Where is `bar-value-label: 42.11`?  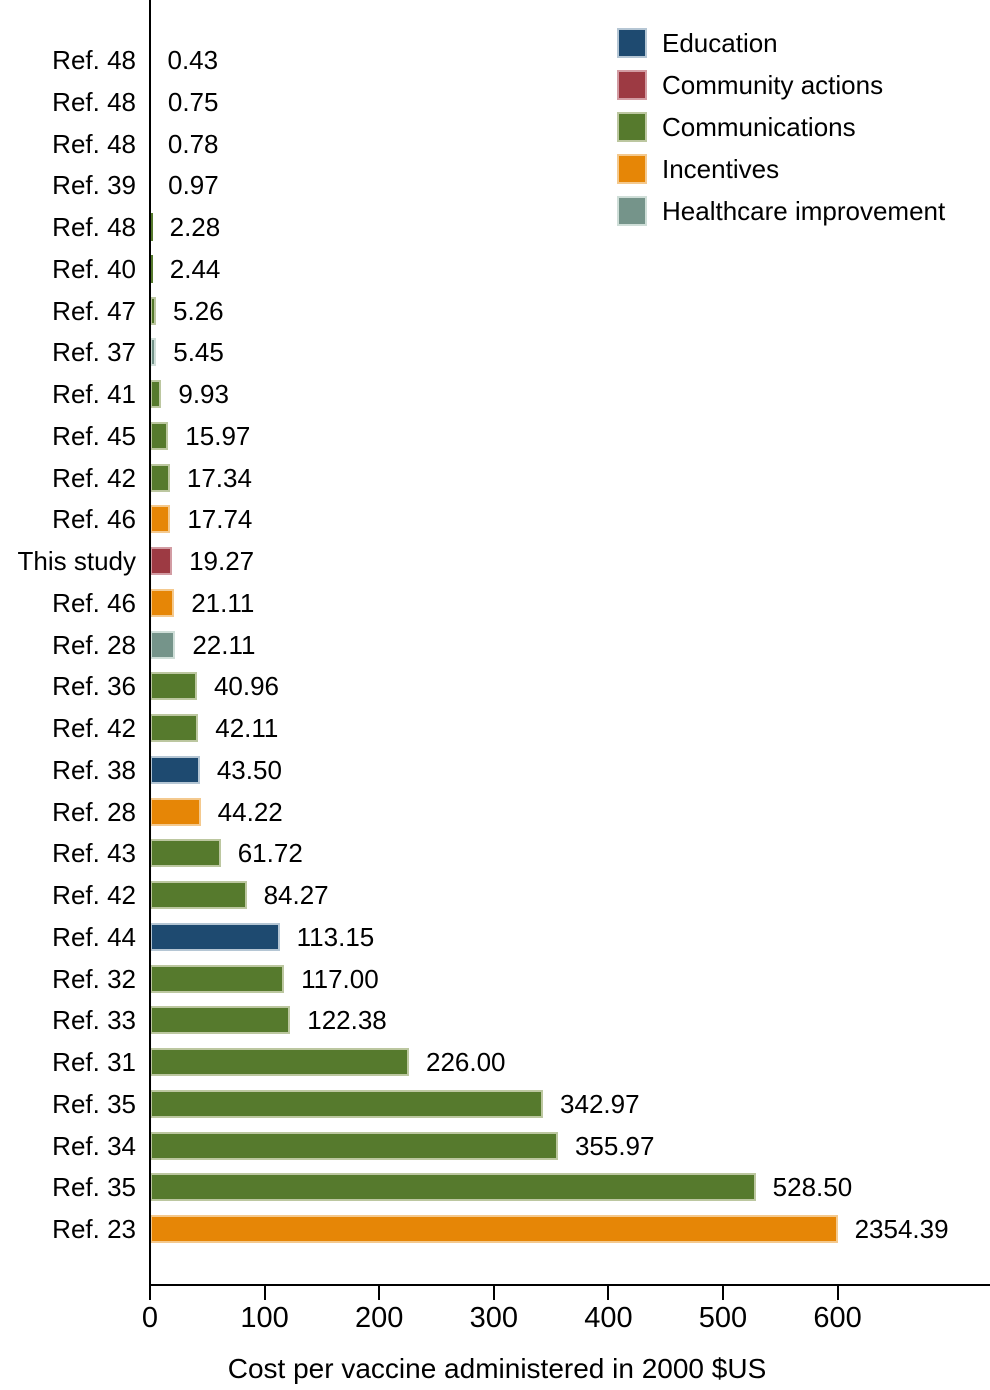 bar-value-label: 42.11 is located at coordinates (247, 728).